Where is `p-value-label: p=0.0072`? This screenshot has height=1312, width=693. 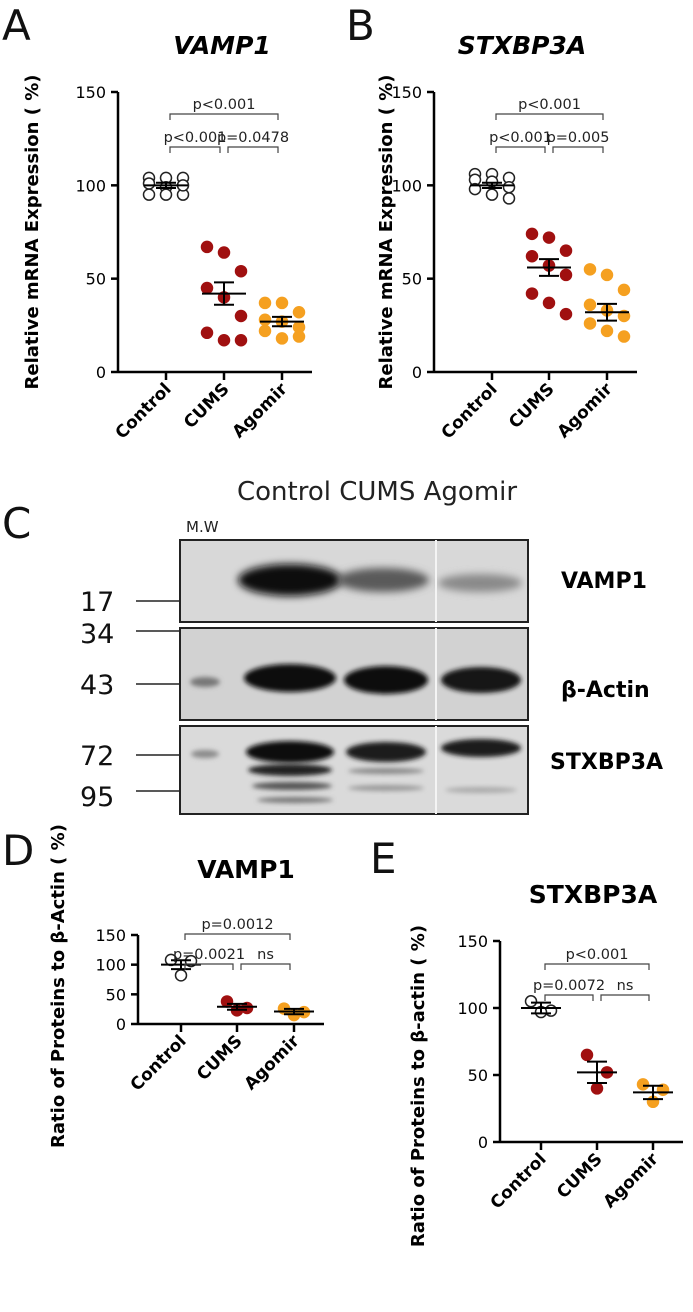 p-value-label: p=0.0072 is located at coordinates (569, 986).